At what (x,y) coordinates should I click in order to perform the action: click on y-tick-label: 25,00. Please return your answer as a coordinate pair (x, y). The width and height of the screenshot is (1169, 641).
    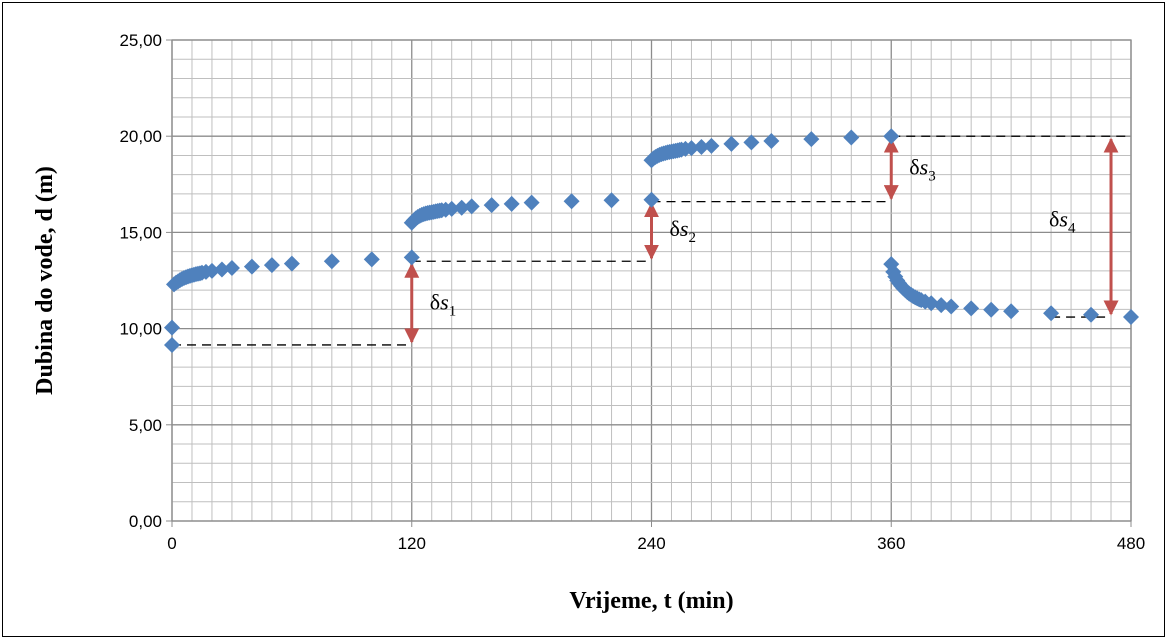
    Looking at the image, I should click on (140, 40).